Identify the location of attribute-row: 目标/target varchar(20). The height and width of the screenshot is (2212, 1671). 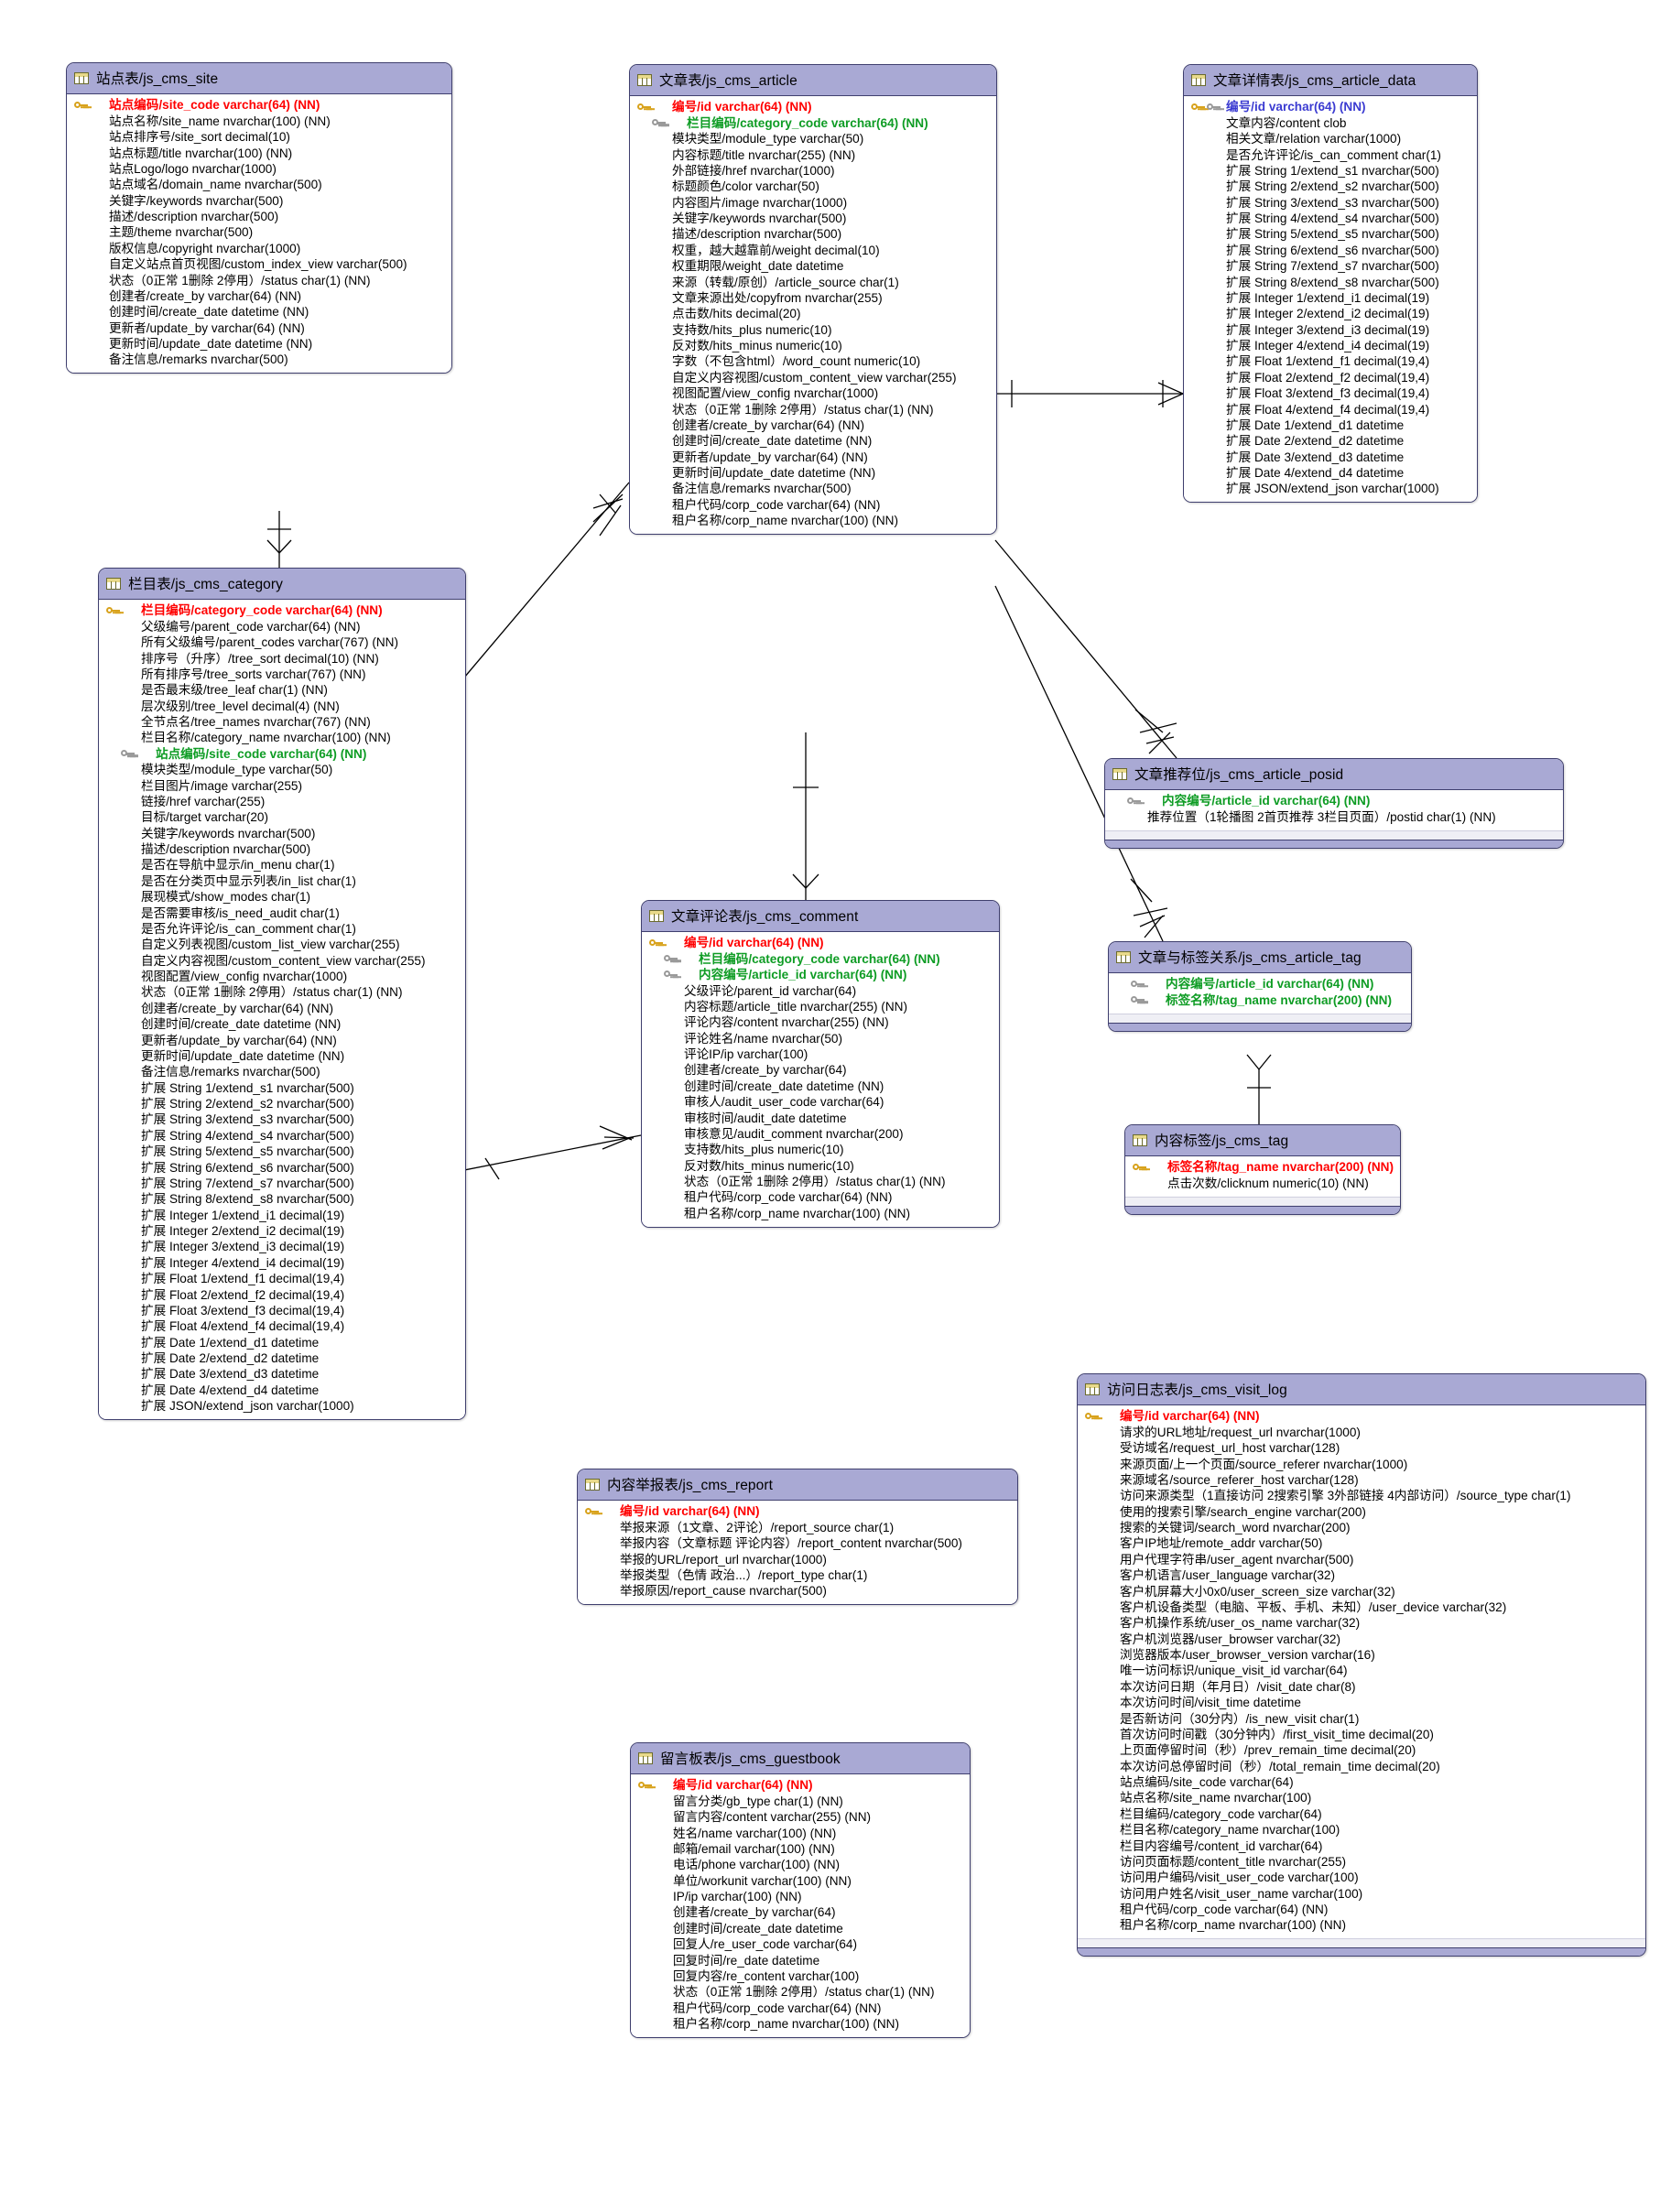
(282, 818).